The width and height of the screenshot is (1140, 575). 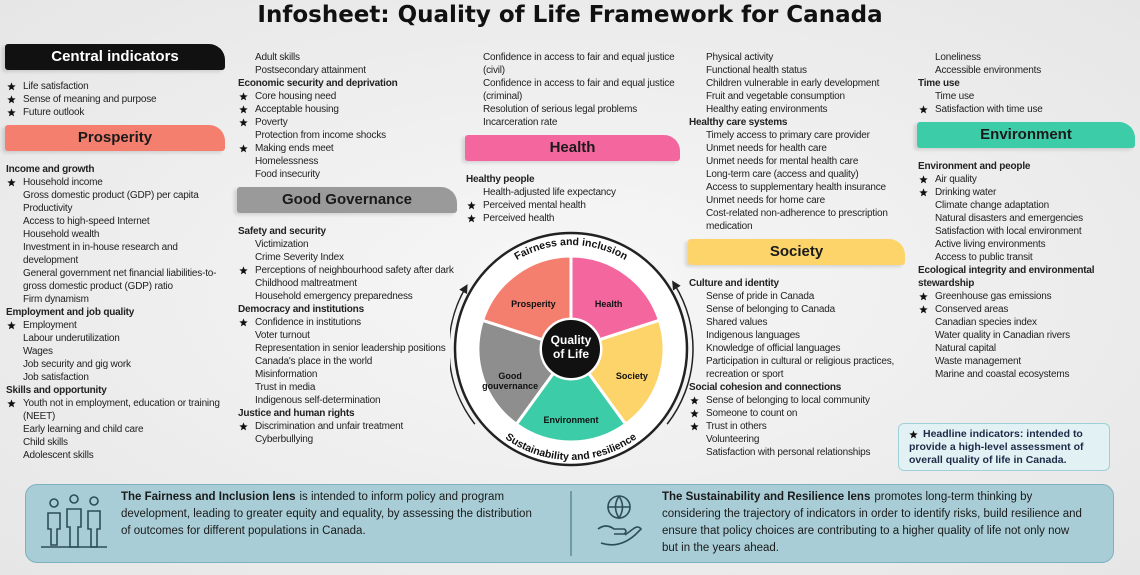 I want to click on indicator: Physical activity, so click(x=796, y=57).